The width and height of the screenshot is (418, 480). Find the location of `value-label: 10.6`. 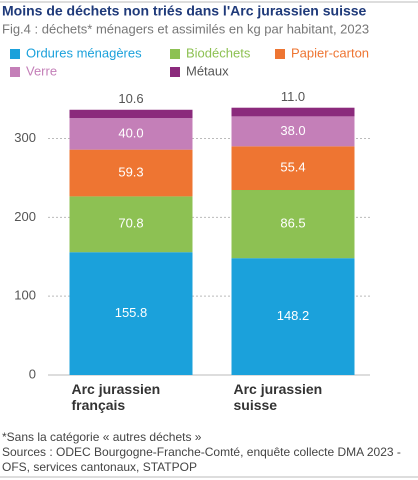

value-label: 10.6 is located at coordinates (130, 98).